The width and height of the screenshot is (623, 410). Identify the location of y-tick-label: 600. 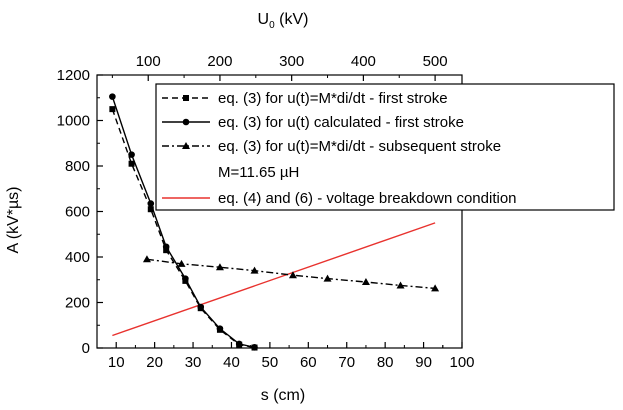
(77, 212).